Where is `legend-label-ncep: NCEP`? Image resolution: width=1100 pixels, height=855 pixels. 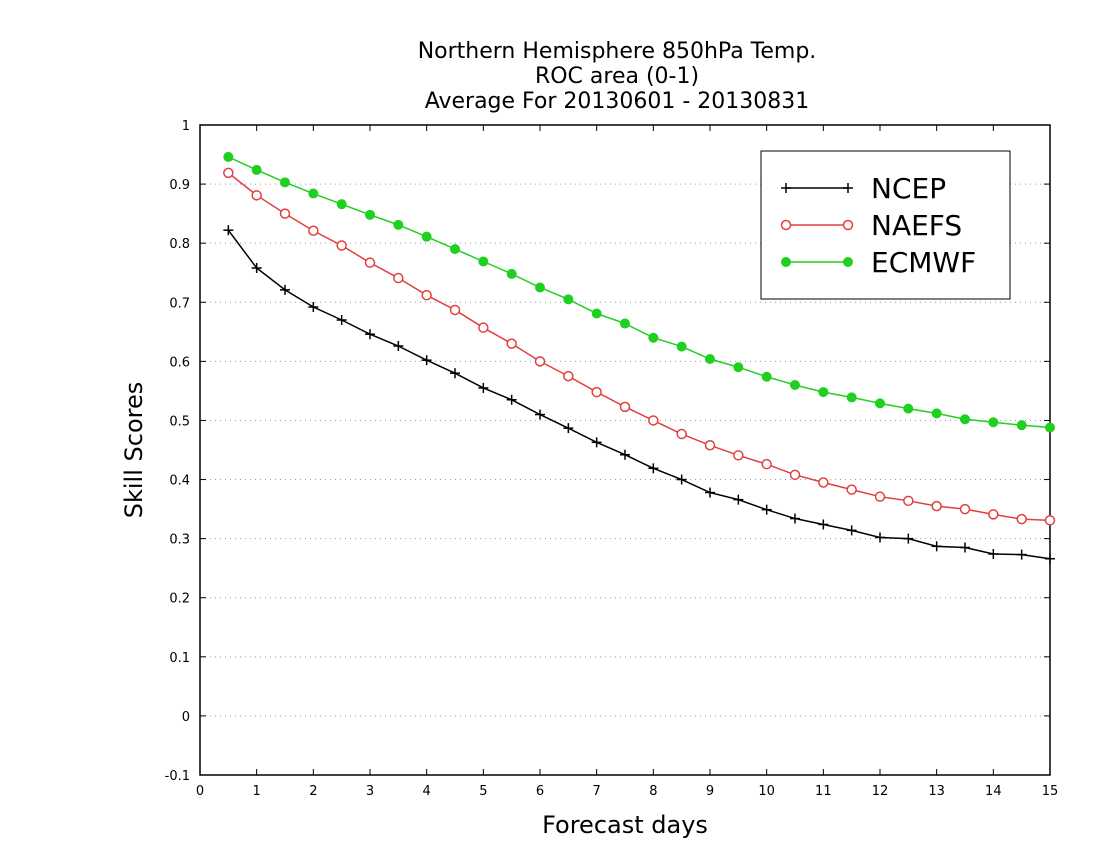 legend-label-ncep: NCEP is located at coordinates (908, 188).